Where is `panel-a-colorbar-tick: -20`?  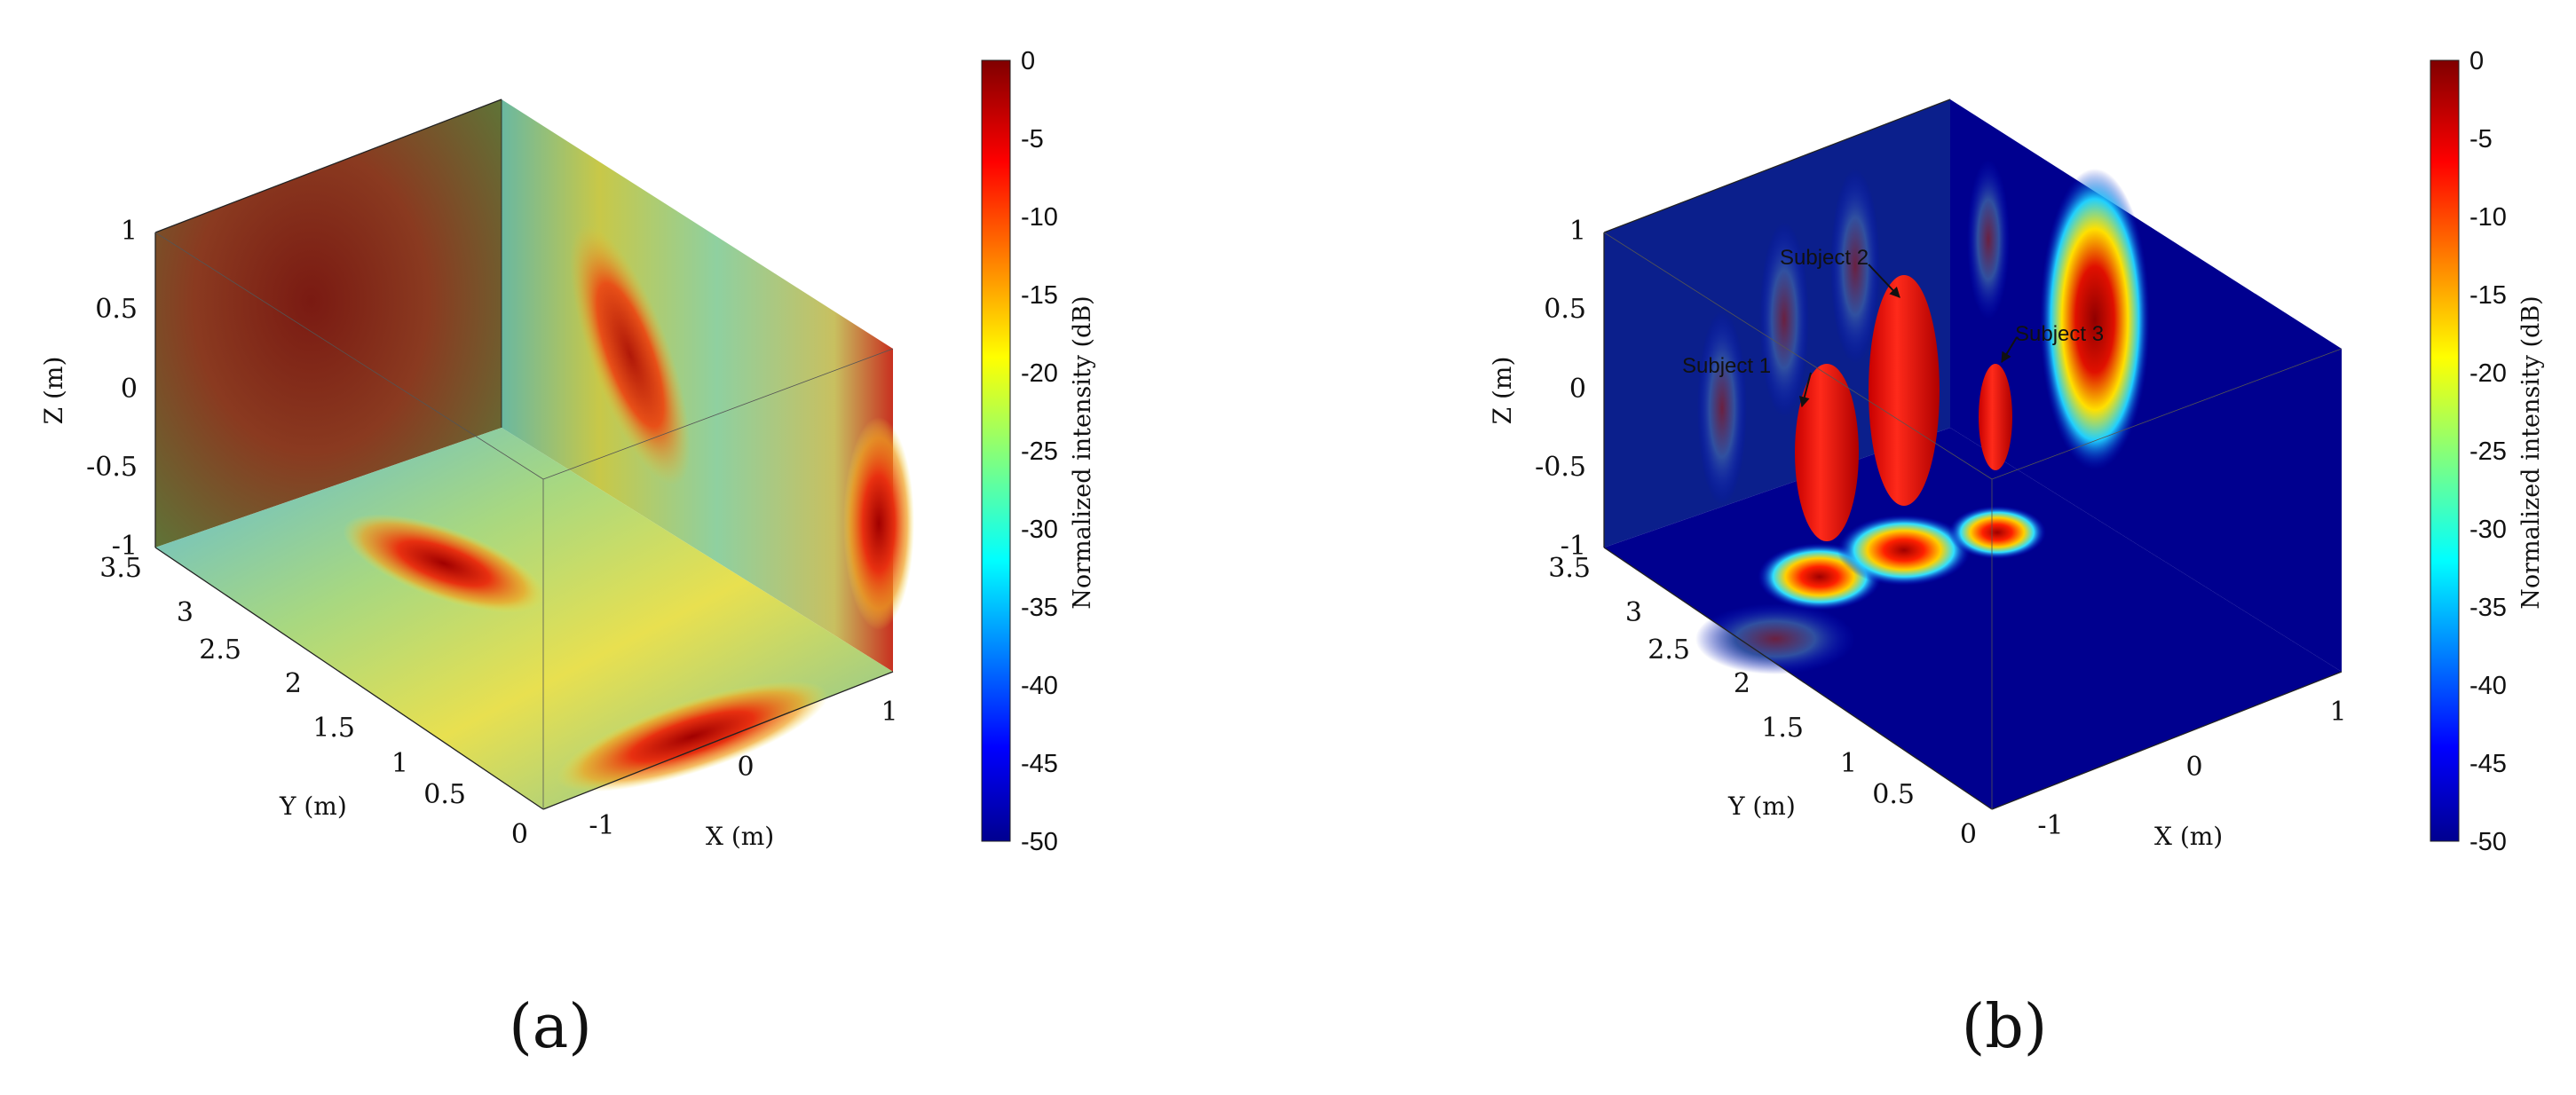
panel-a-colorbar-tick: -20 is located at coordinates (1039, 373).